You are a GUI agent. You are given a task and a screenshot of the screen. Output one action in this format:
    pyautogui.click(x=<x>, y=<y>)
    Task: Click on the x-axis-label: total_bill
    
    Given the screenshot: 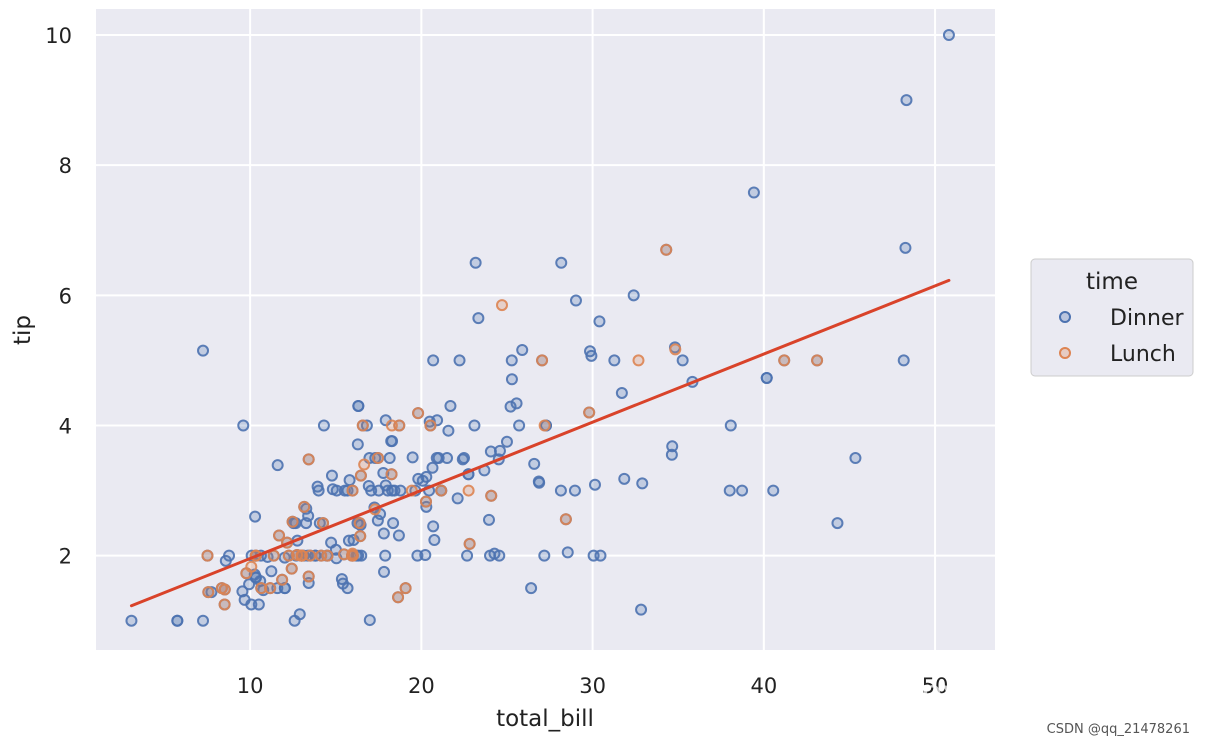 What is the action you would take?
    pyautogui.click(x=545, y=719)
    